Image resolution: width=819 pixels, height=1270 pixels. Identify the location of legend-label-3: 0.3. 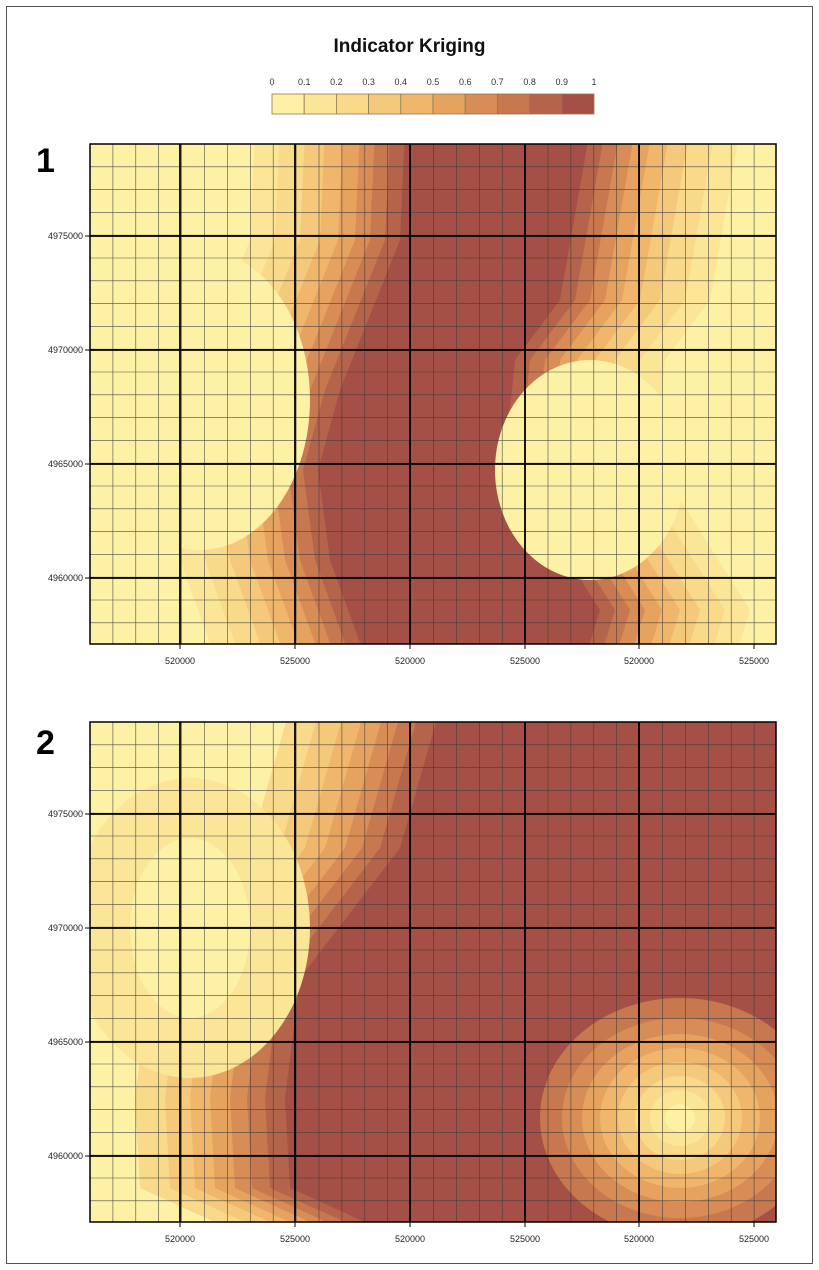
(368, 82).